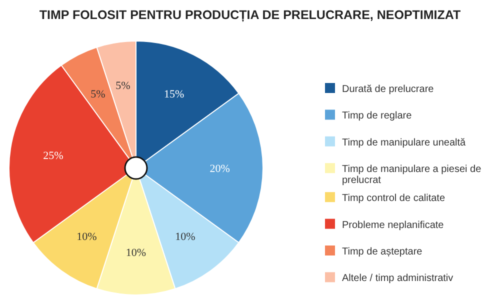  Describe the element at coordinates (404, 142) in the screenshot. I see `legend-label: Timp de manipulare unealtă` at that location.